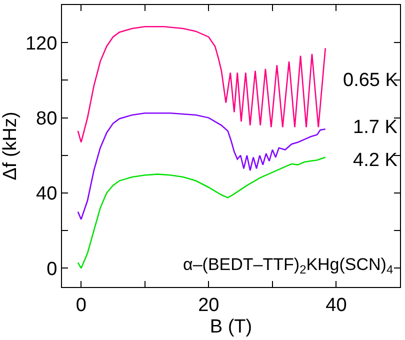 The image size is (405, 340). Describe the element at coordinates (288, 266) in the screenshot. I see `annotation: α–(BEDT–TTF)$_{2}$KHg(SCN)$_{4}$` at that location.